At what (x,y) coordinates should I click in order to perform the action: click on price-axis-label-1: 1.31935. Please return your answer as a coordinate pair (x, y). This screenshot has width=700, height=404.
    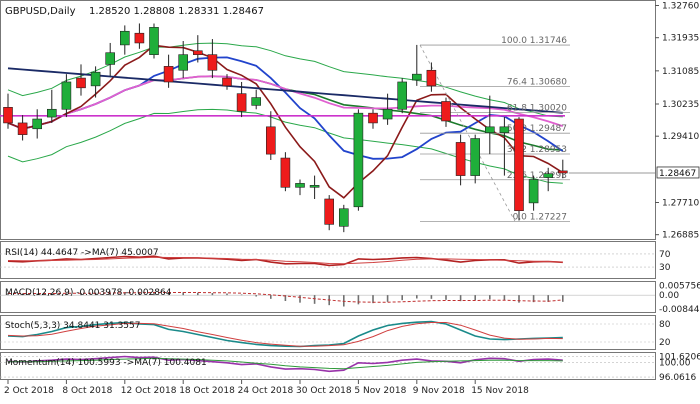
    Looking at the image, I should click on (680, 39).